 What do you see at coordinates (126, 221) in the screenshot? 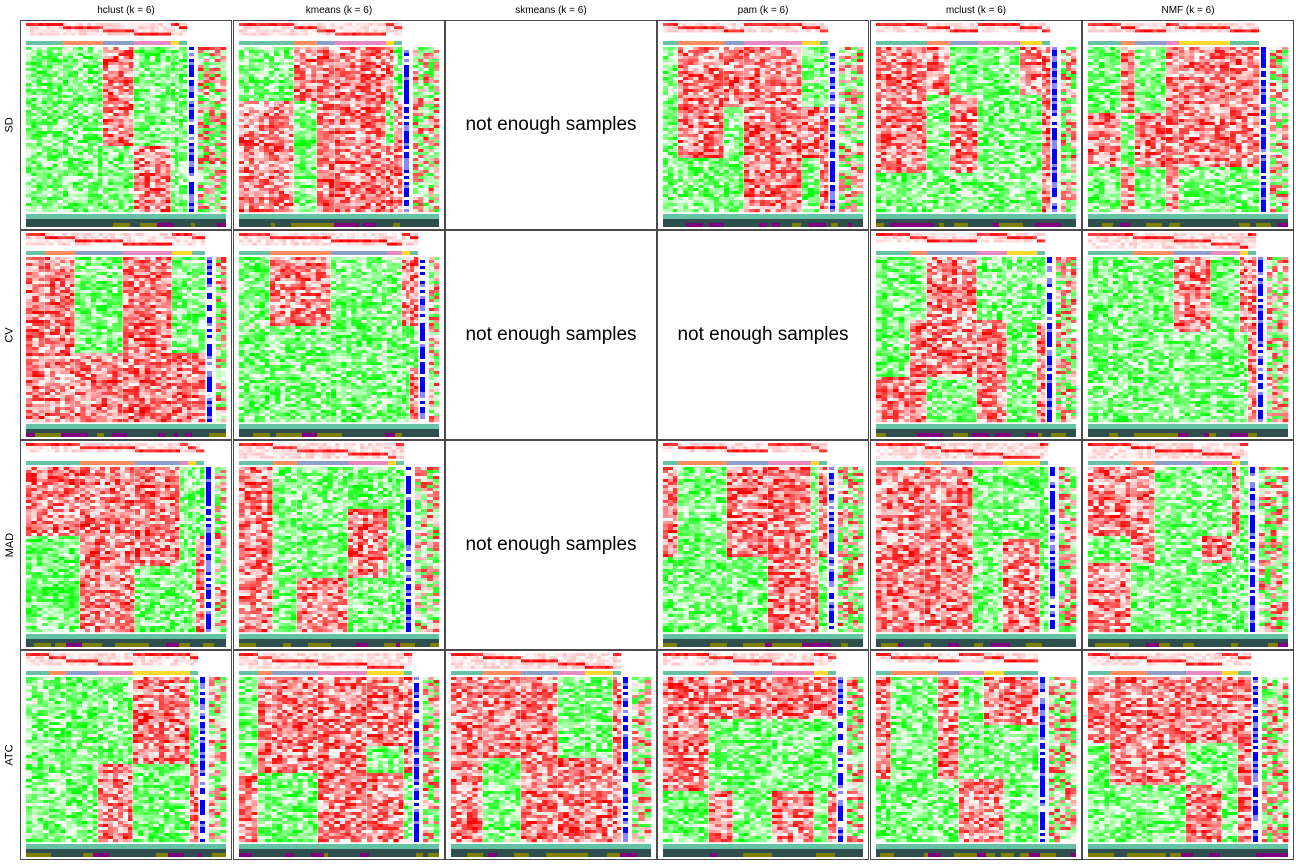
I see `bottom-annotation` at bounding box center [126, 221].